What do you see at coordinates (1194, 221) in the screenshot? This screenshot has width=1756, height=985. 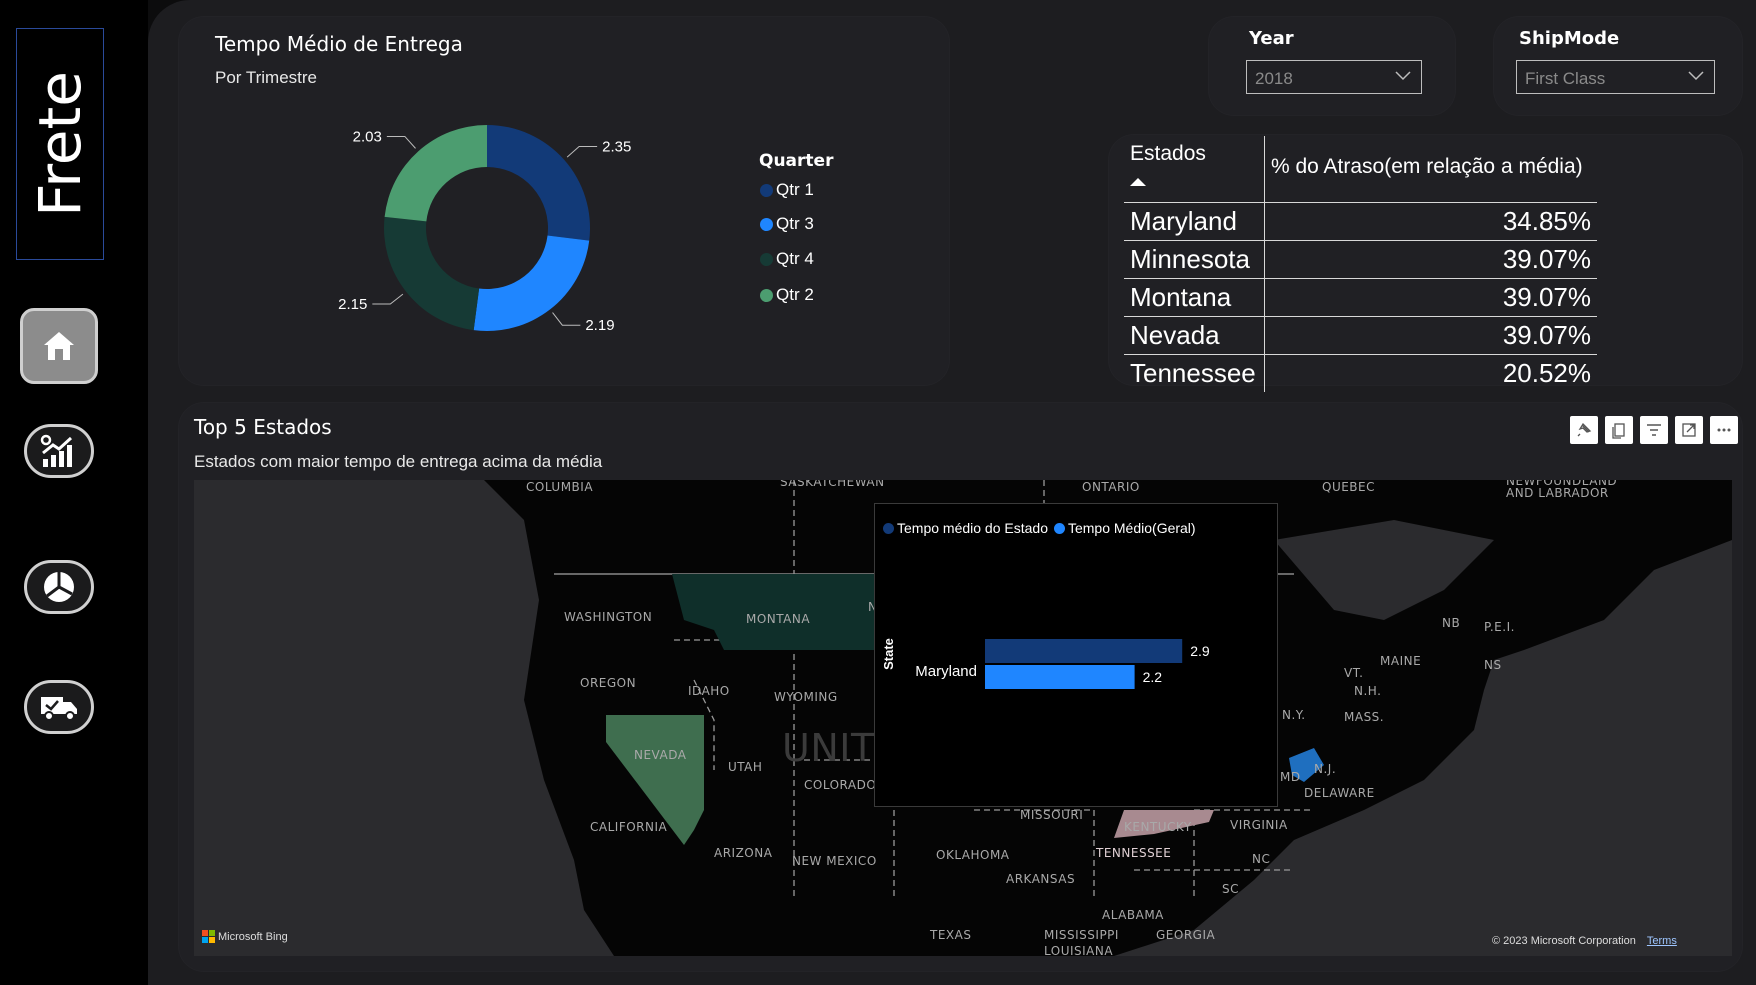 I see `state-cell: Maryland` at bounding box center [1194, 221].